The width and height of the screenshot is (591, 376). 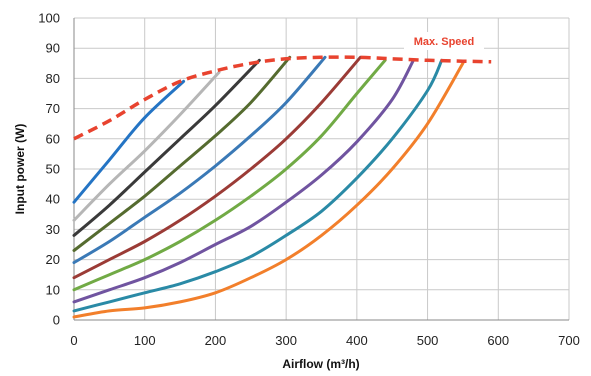 I want to click on x-tick-label: 200, so click(x=216, y=340).